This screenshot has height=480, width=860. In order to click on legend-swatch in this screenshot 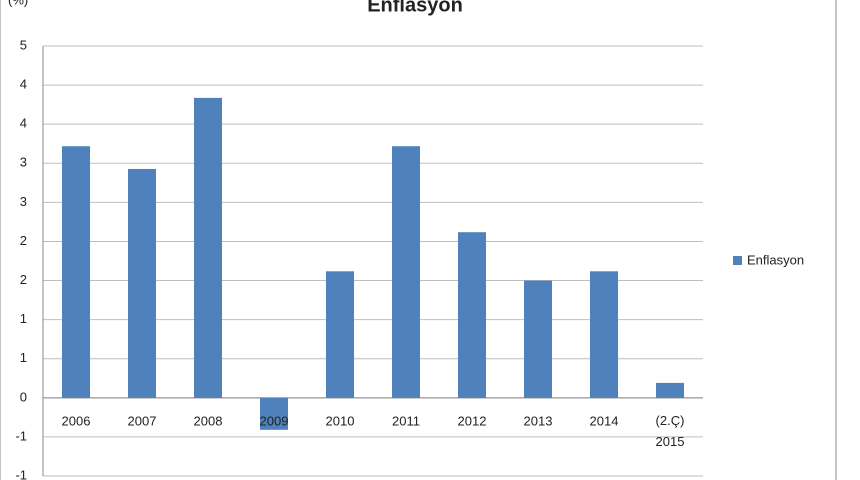, I will do `click(737, 260)`.